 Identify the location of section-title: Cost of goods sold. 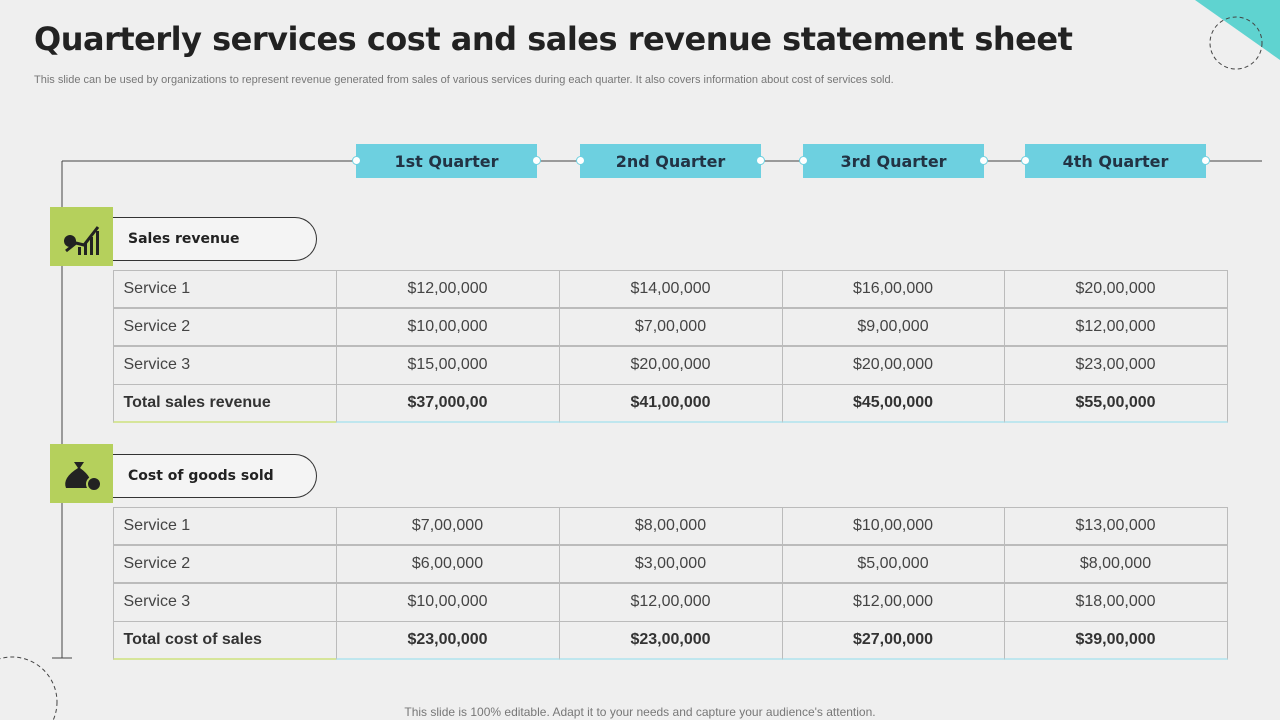
(215, 476).